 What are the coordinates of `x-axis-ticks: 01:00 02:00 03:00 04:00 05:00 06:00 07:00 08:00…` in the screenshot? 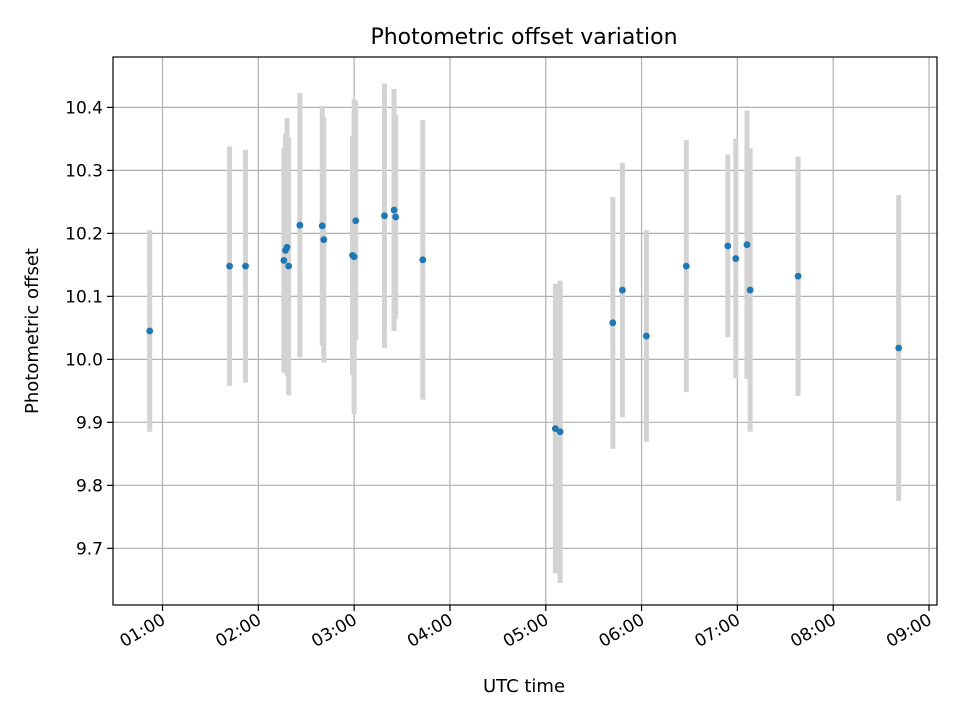 It's located at (526, 628).